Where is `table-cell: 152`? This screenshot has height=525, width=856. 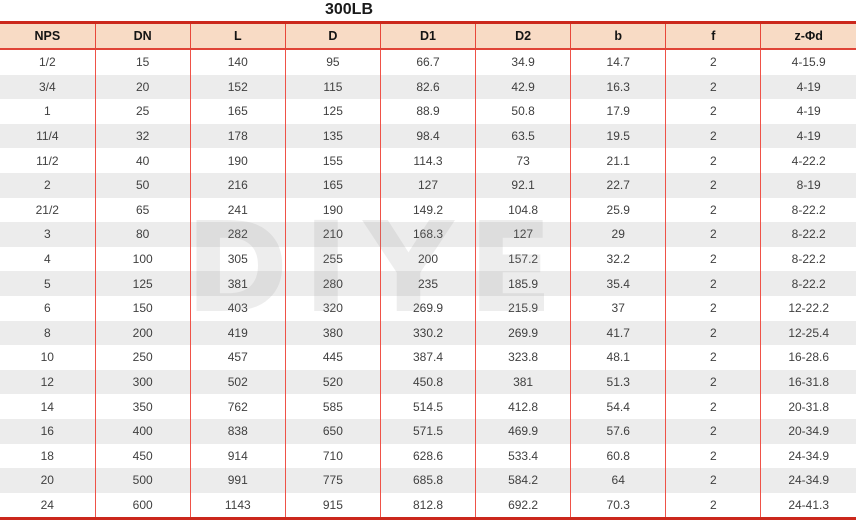 table-cell: 152 is located at coordinates (237, 87).